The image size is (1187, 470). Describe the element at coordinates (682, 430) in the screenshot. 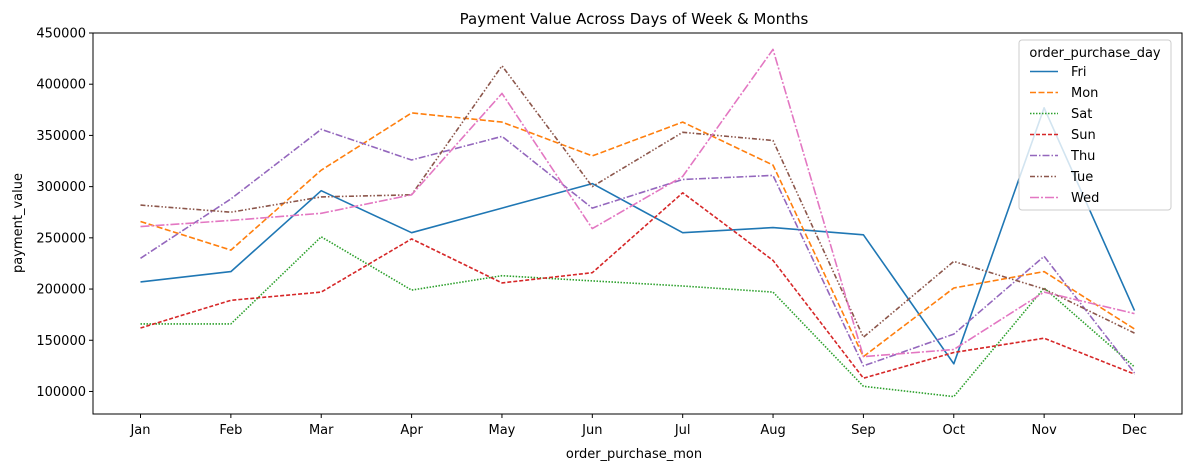

I see `x-tick-label: Jul` at that location.